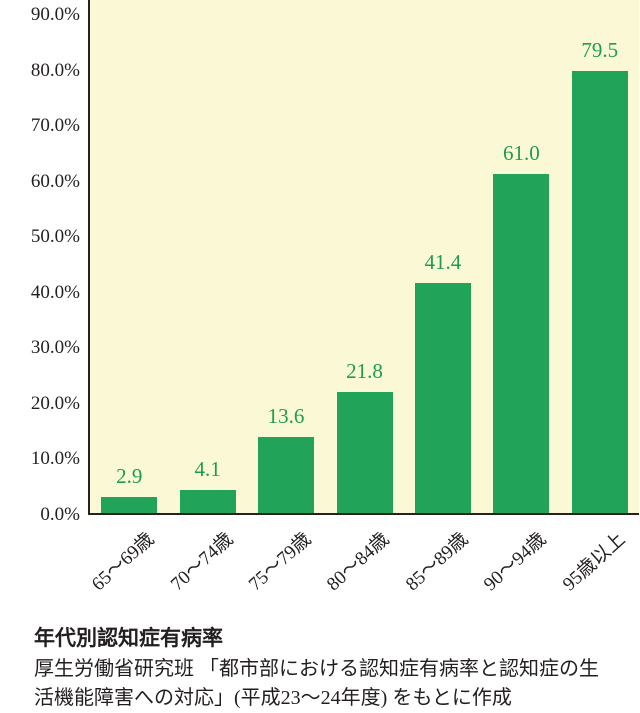 The width and height of the screenshot is (640, 713). What do you see at coordinates (55, 459) in the screenshot?
I see `y-tick-label: 10.0%` at bounding box center [55, 459].